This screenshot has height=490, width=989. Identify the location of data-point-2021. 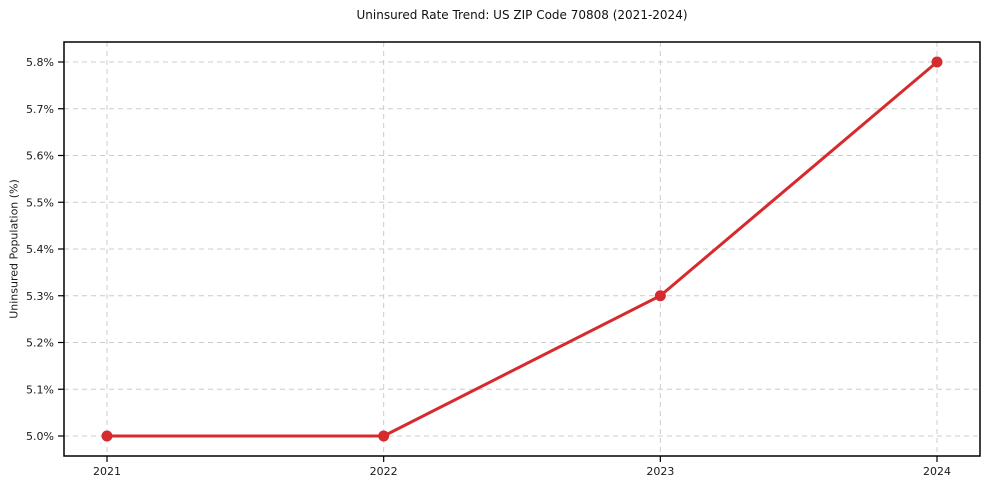
(107, 436).